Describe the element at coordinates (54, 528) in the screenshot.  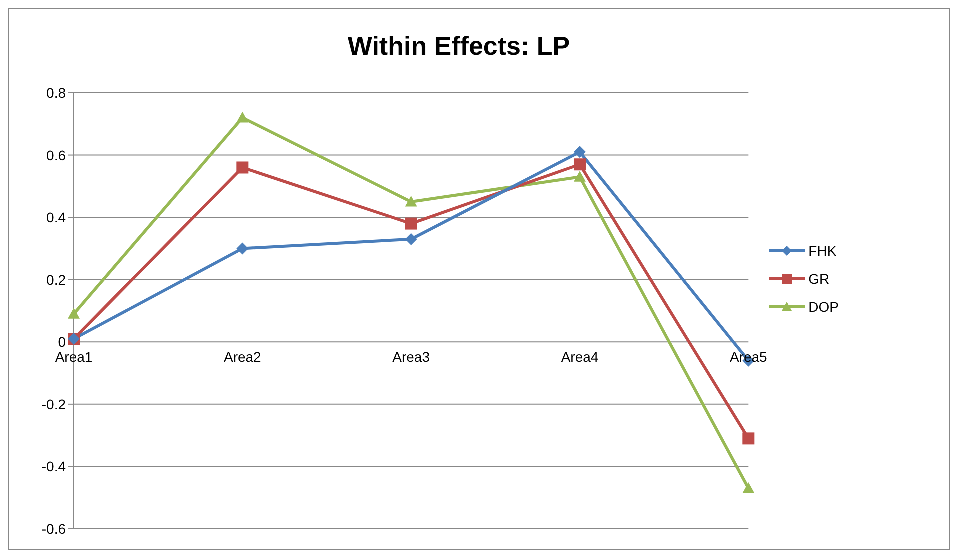
I see `y-tick-label: -0.6` at that location.